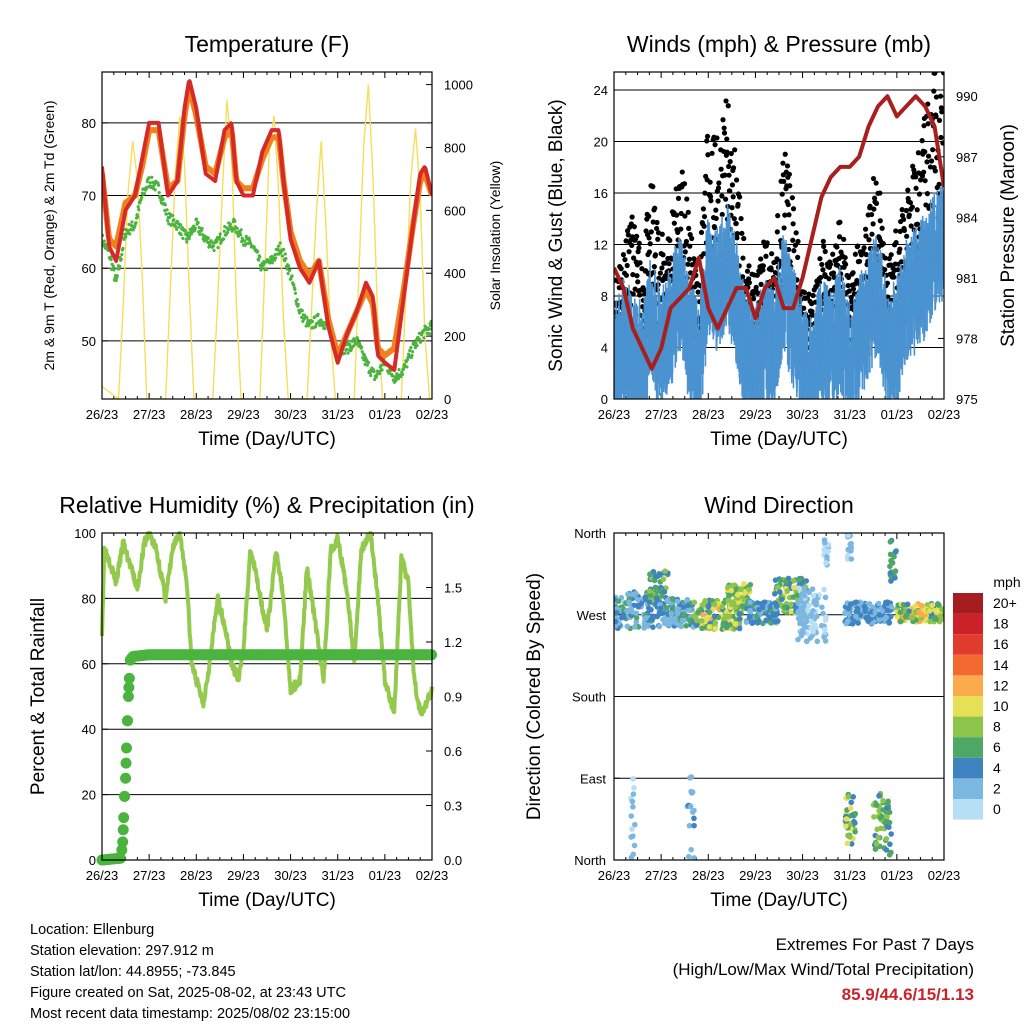 The height and width of the screenshot is (1025, 1024). What do you see at coordinates (123, 842) in the screenshot?
I see `precip-point` at bounding box center [123, 842].